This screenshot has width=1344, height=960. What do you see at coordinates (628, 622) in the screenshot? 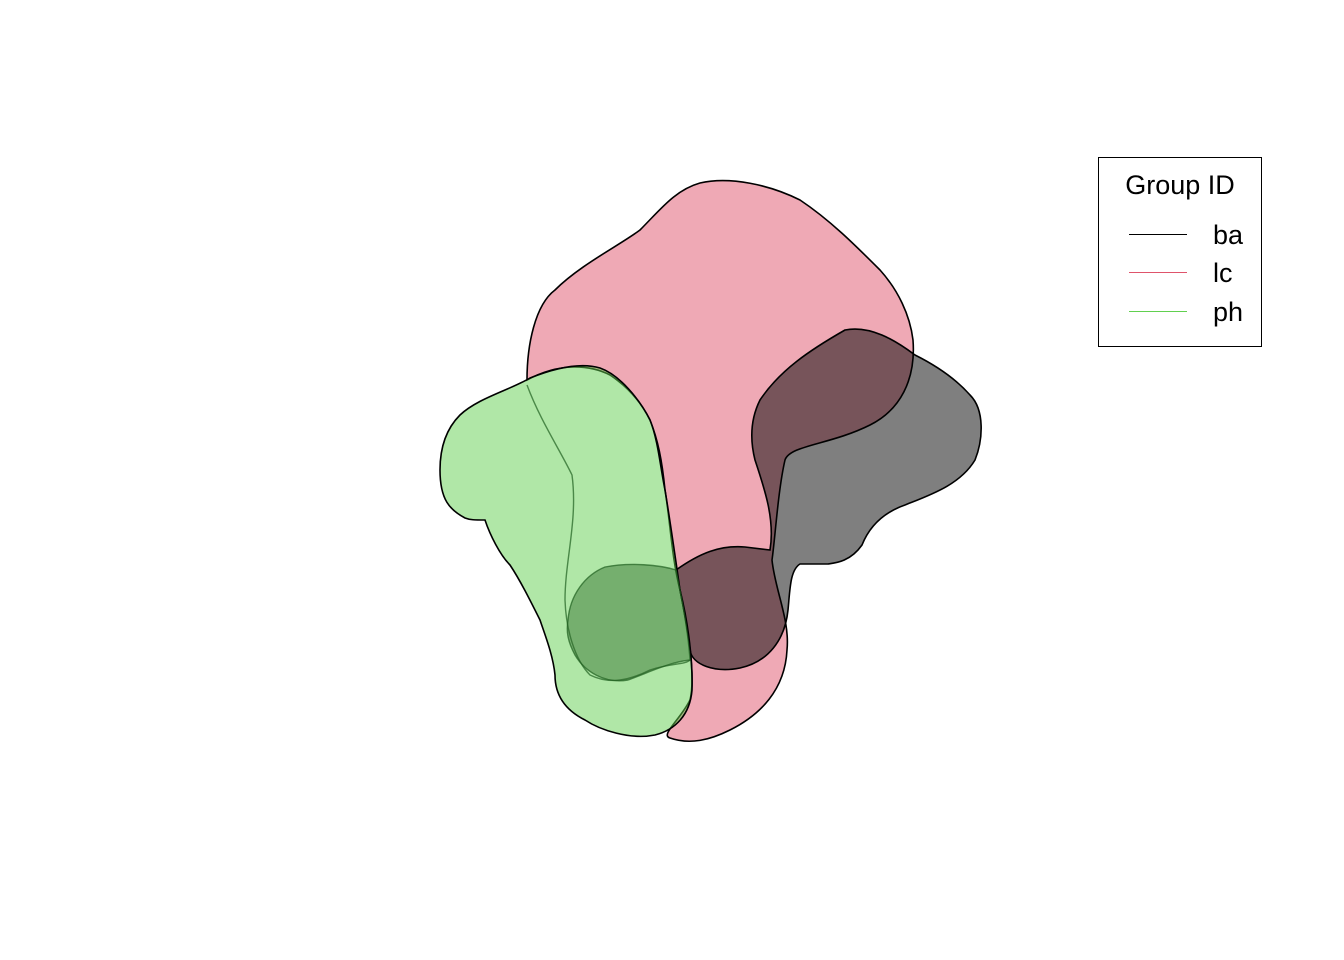
I see `contour-ph-core` at bounding box center [628, 622].